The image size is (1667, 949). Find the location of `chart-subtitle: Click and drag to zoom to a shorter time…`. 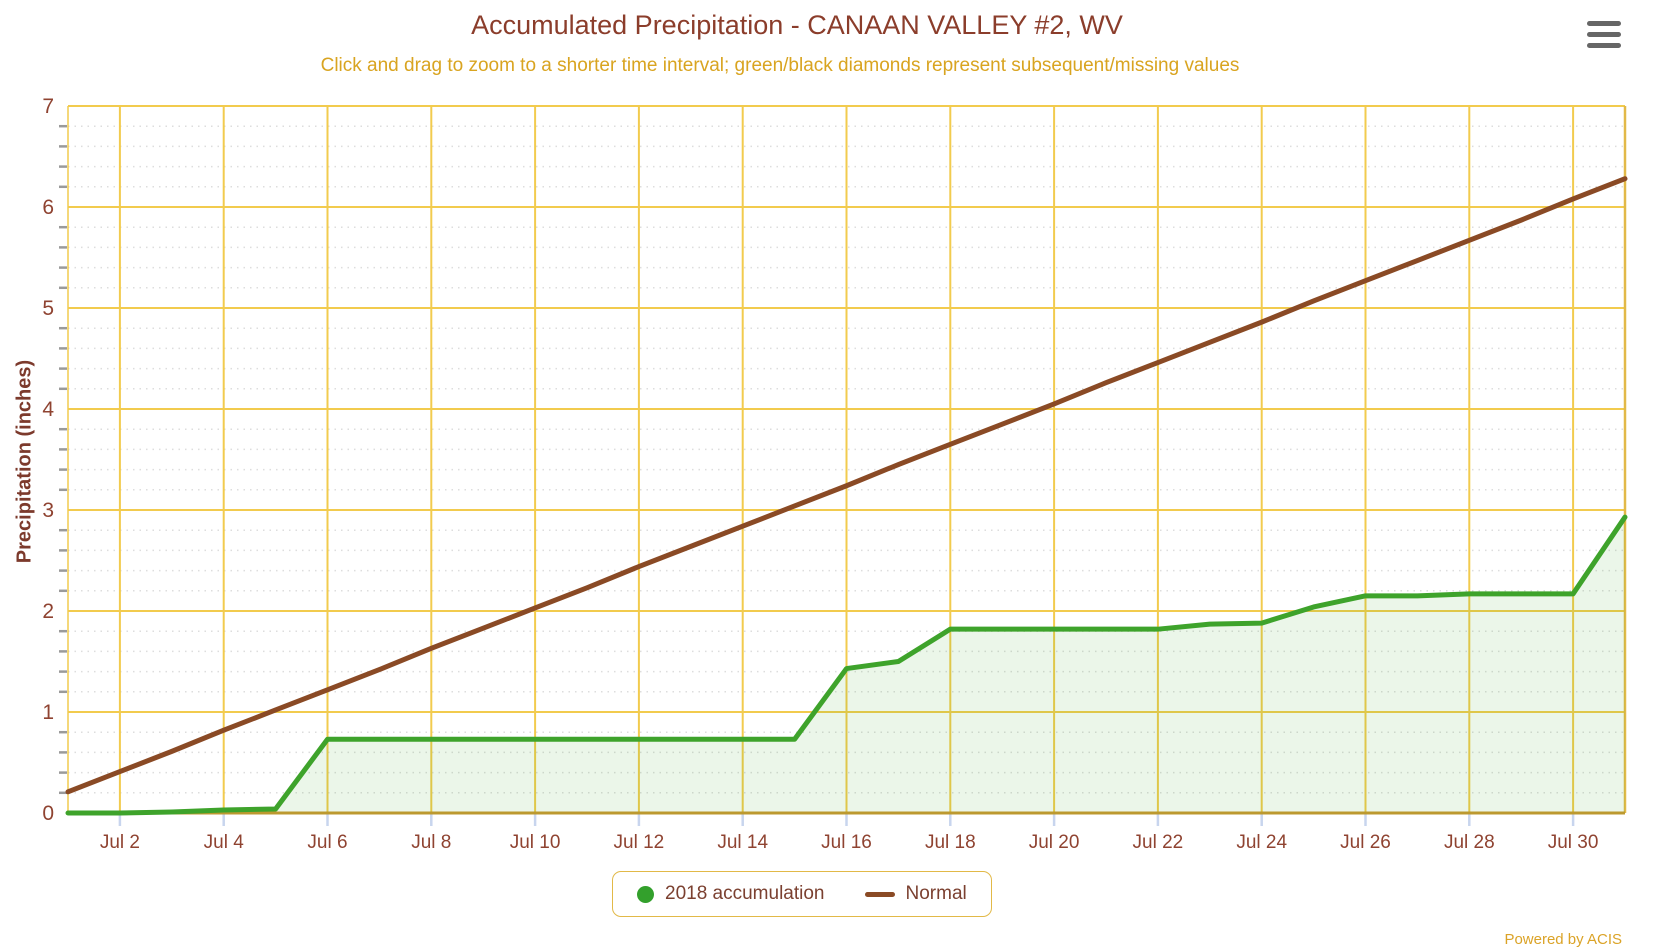

chart-subtitle: Click and drag to zoom to a shorter time… is located at coordinates (780, 65).